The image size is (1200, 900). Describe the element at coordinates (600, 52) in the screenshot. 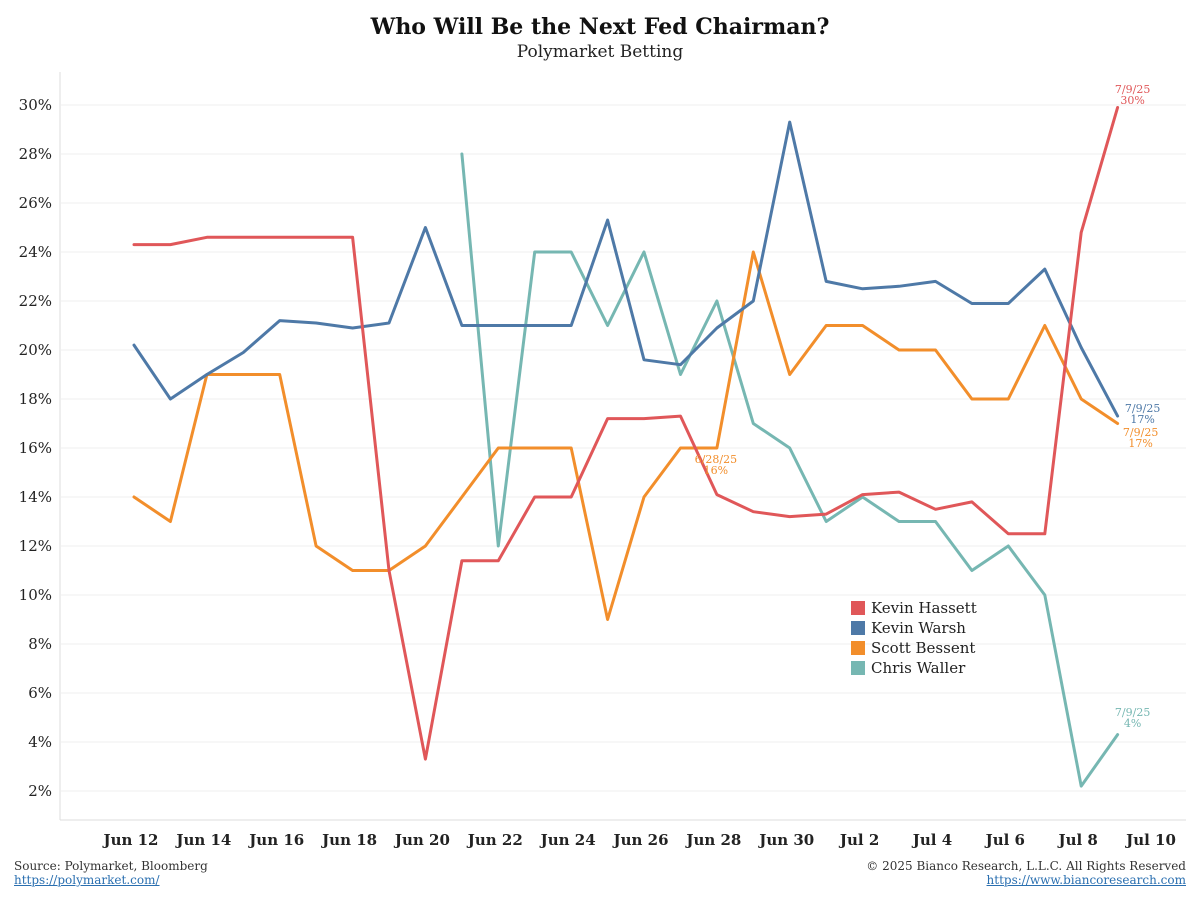

I see `chart-subtitle: Polymarket Betting` at that location.